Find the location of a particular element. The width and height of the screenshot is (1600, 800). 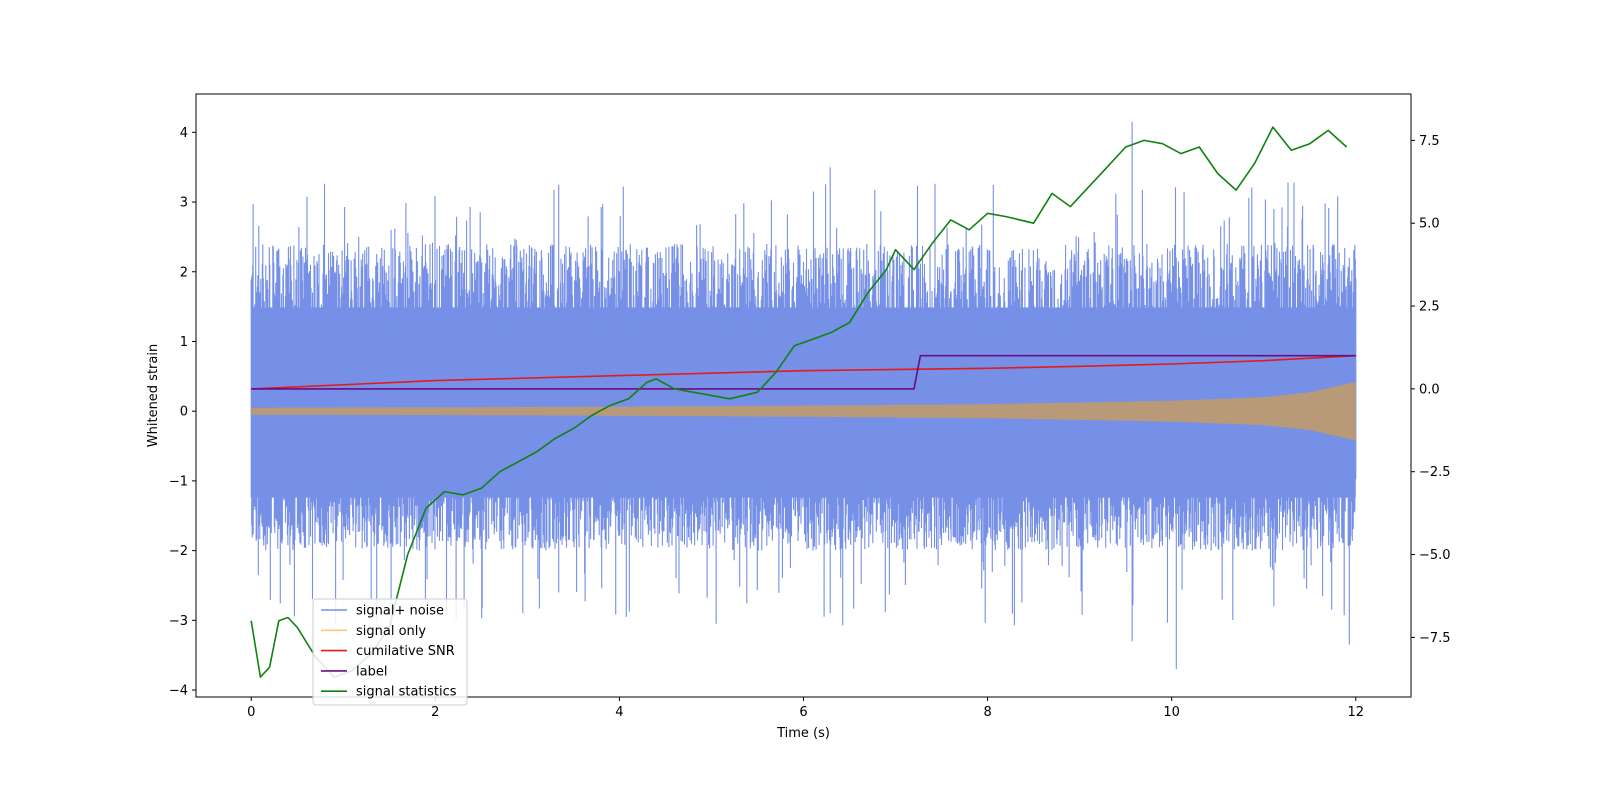

y2-tick-label: 2.5 is located at coordinates (1429, 307).